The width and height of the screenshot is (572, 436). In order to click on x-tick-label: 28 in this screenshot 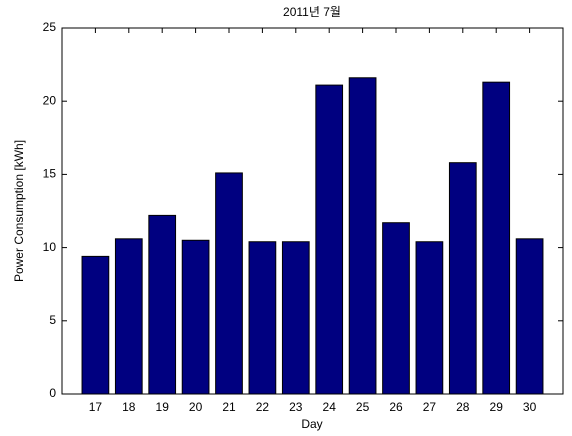, I will do `click(463, 407)`.